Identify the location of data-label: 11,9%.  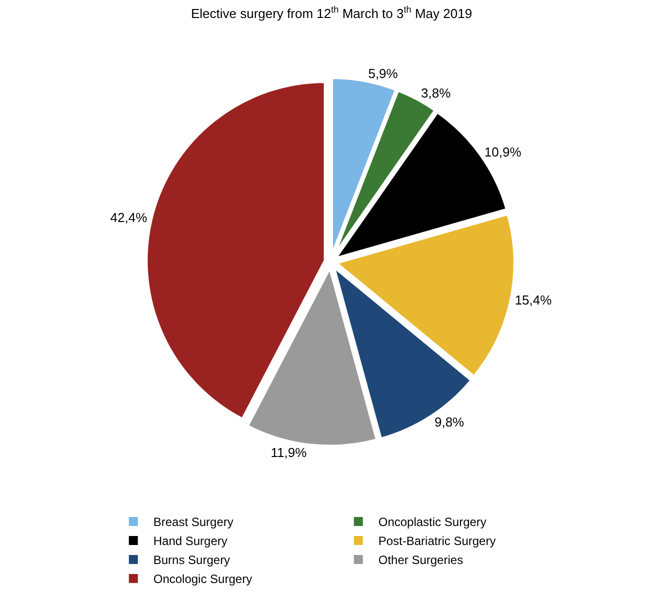
(289, 452).